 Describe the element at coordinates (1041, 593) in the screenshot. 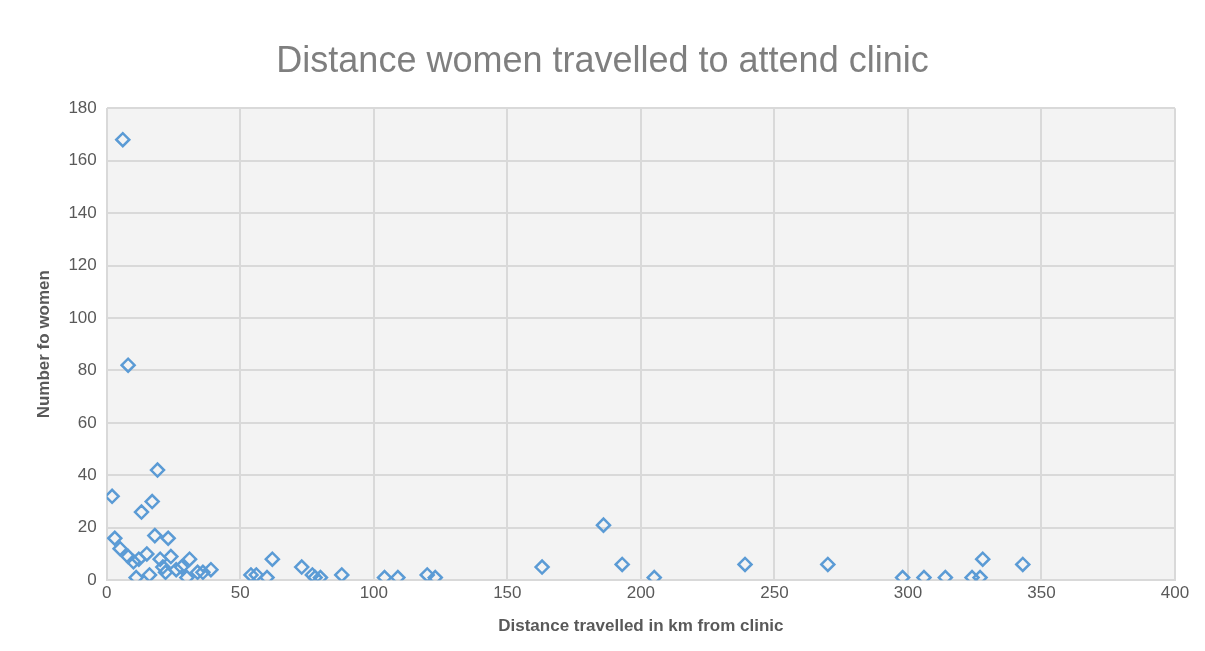

I see `x-tick-label: 350` at that location.